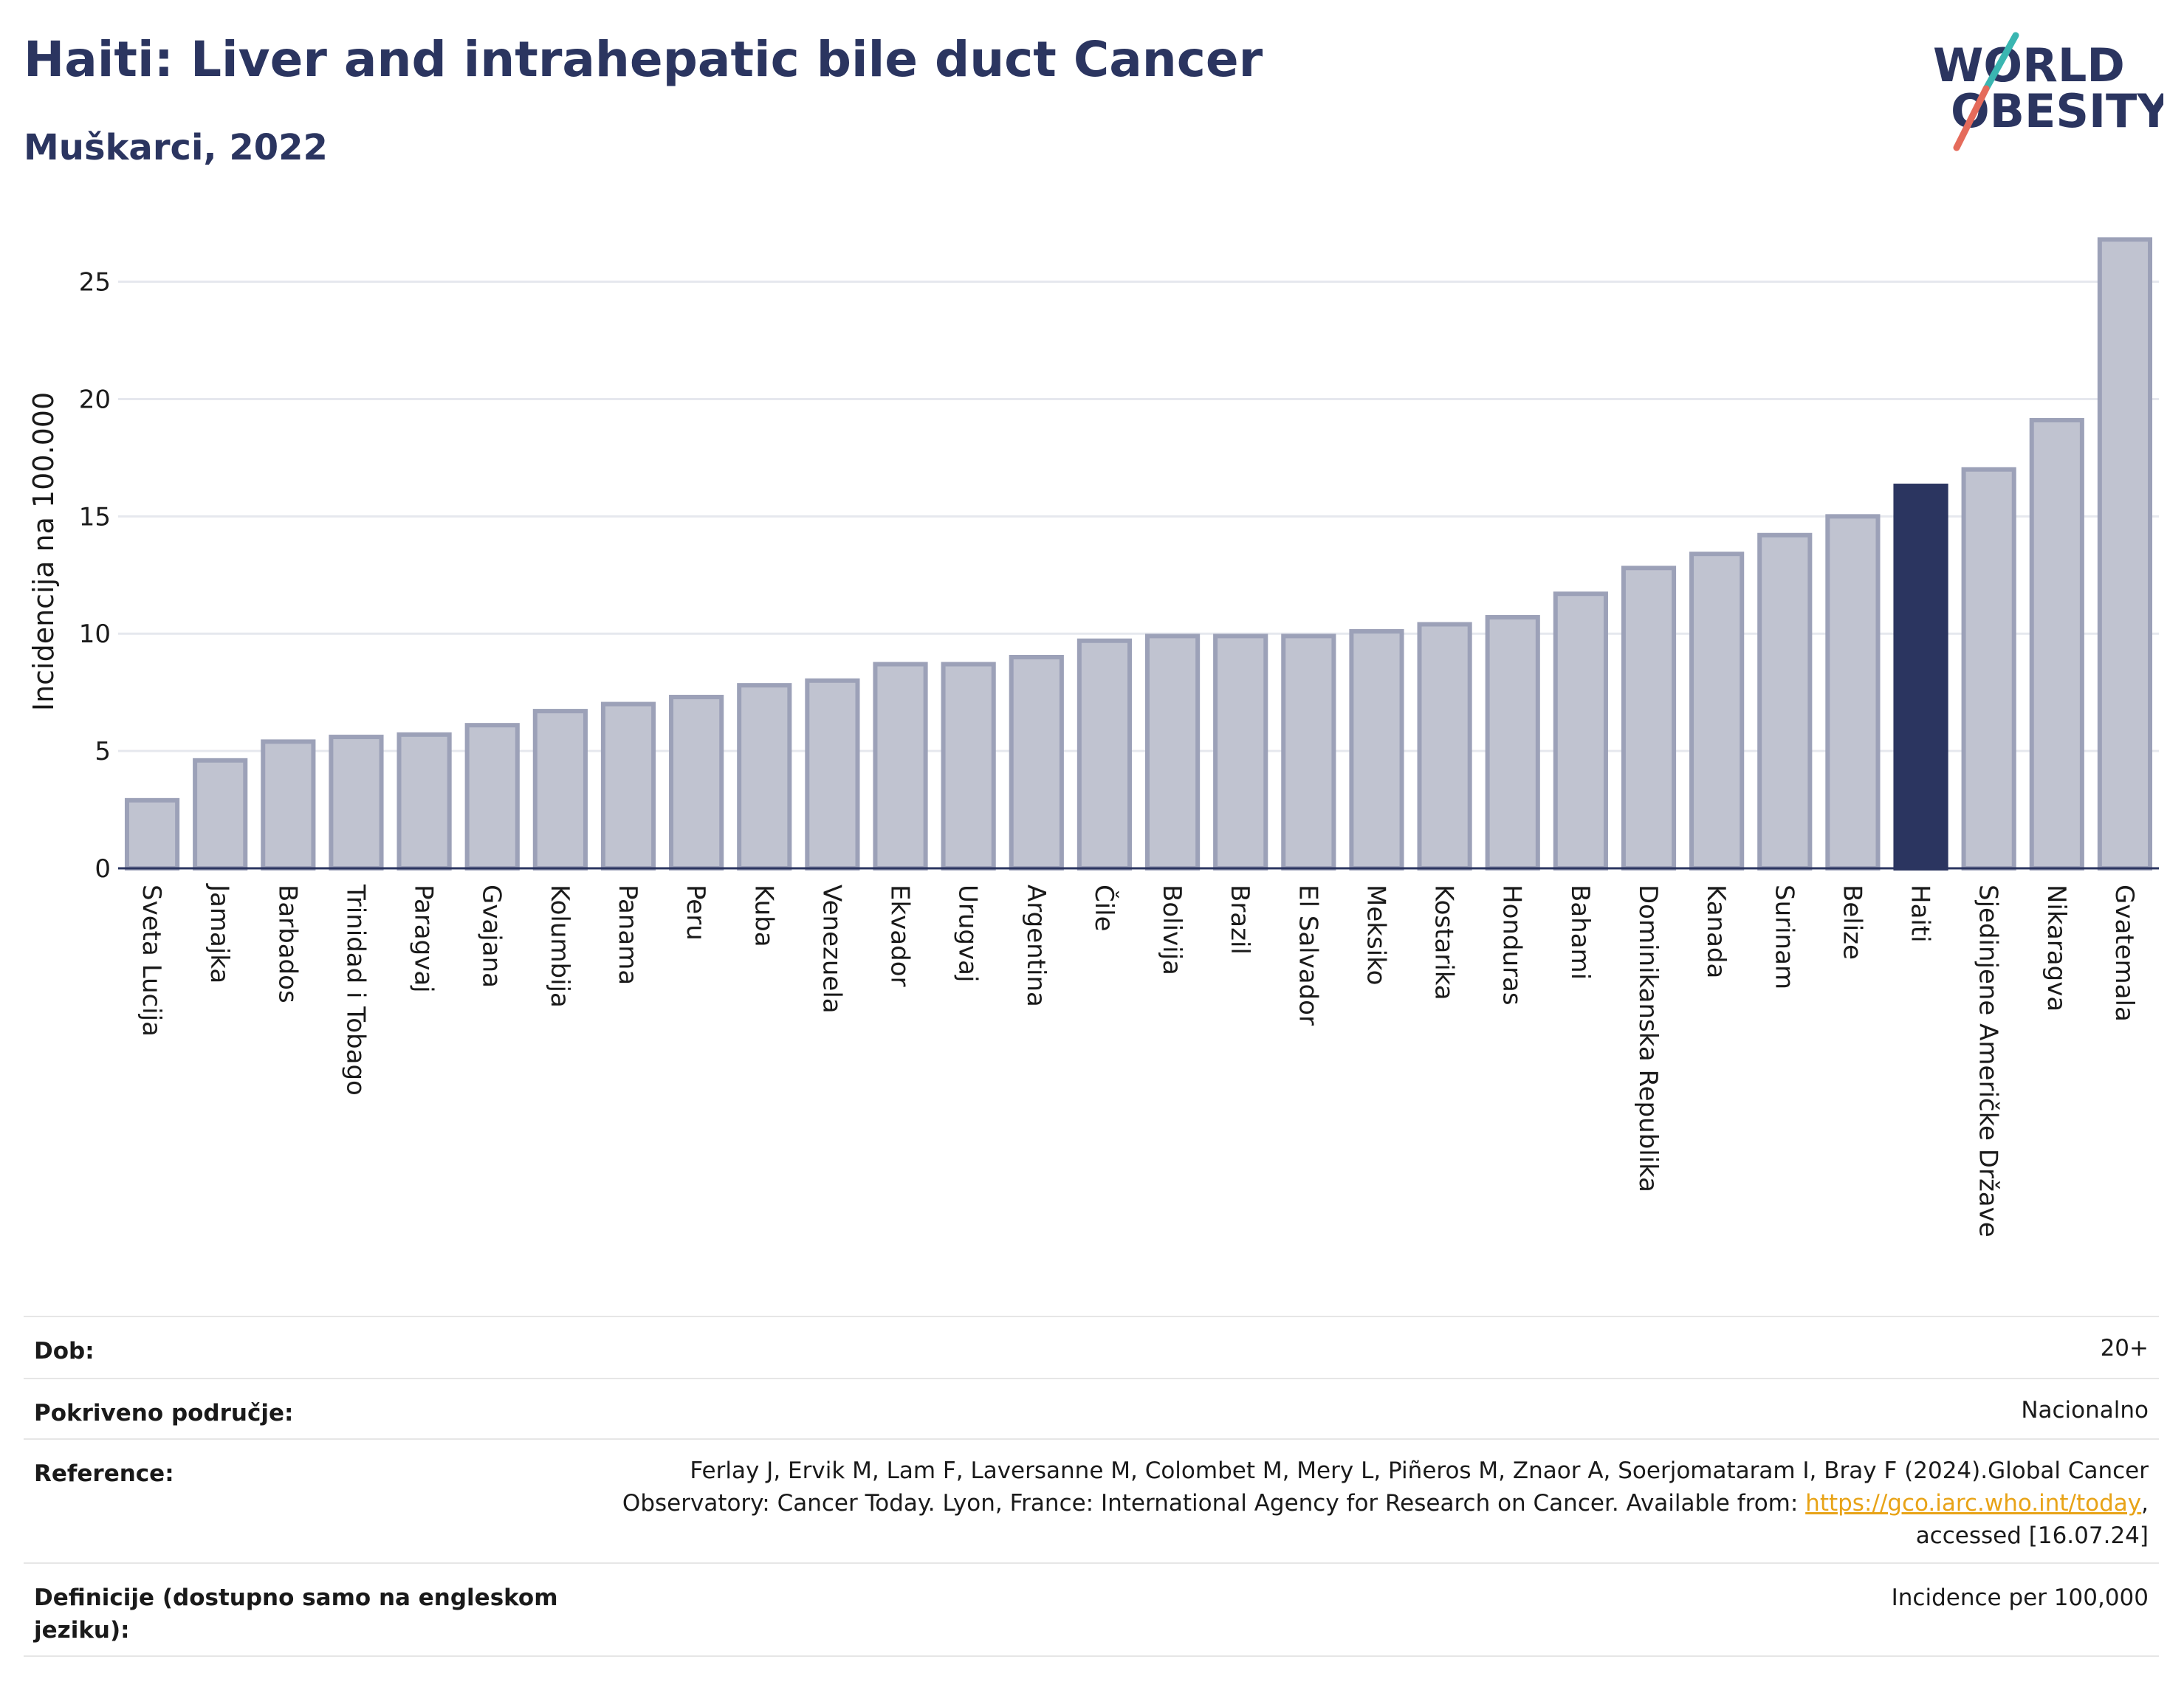 The image size is (2184, 1696). What do you see at coordinates (95, 283) in the screenshot?
I see `y-tick-label: 25` at bounding box center [95, 283].